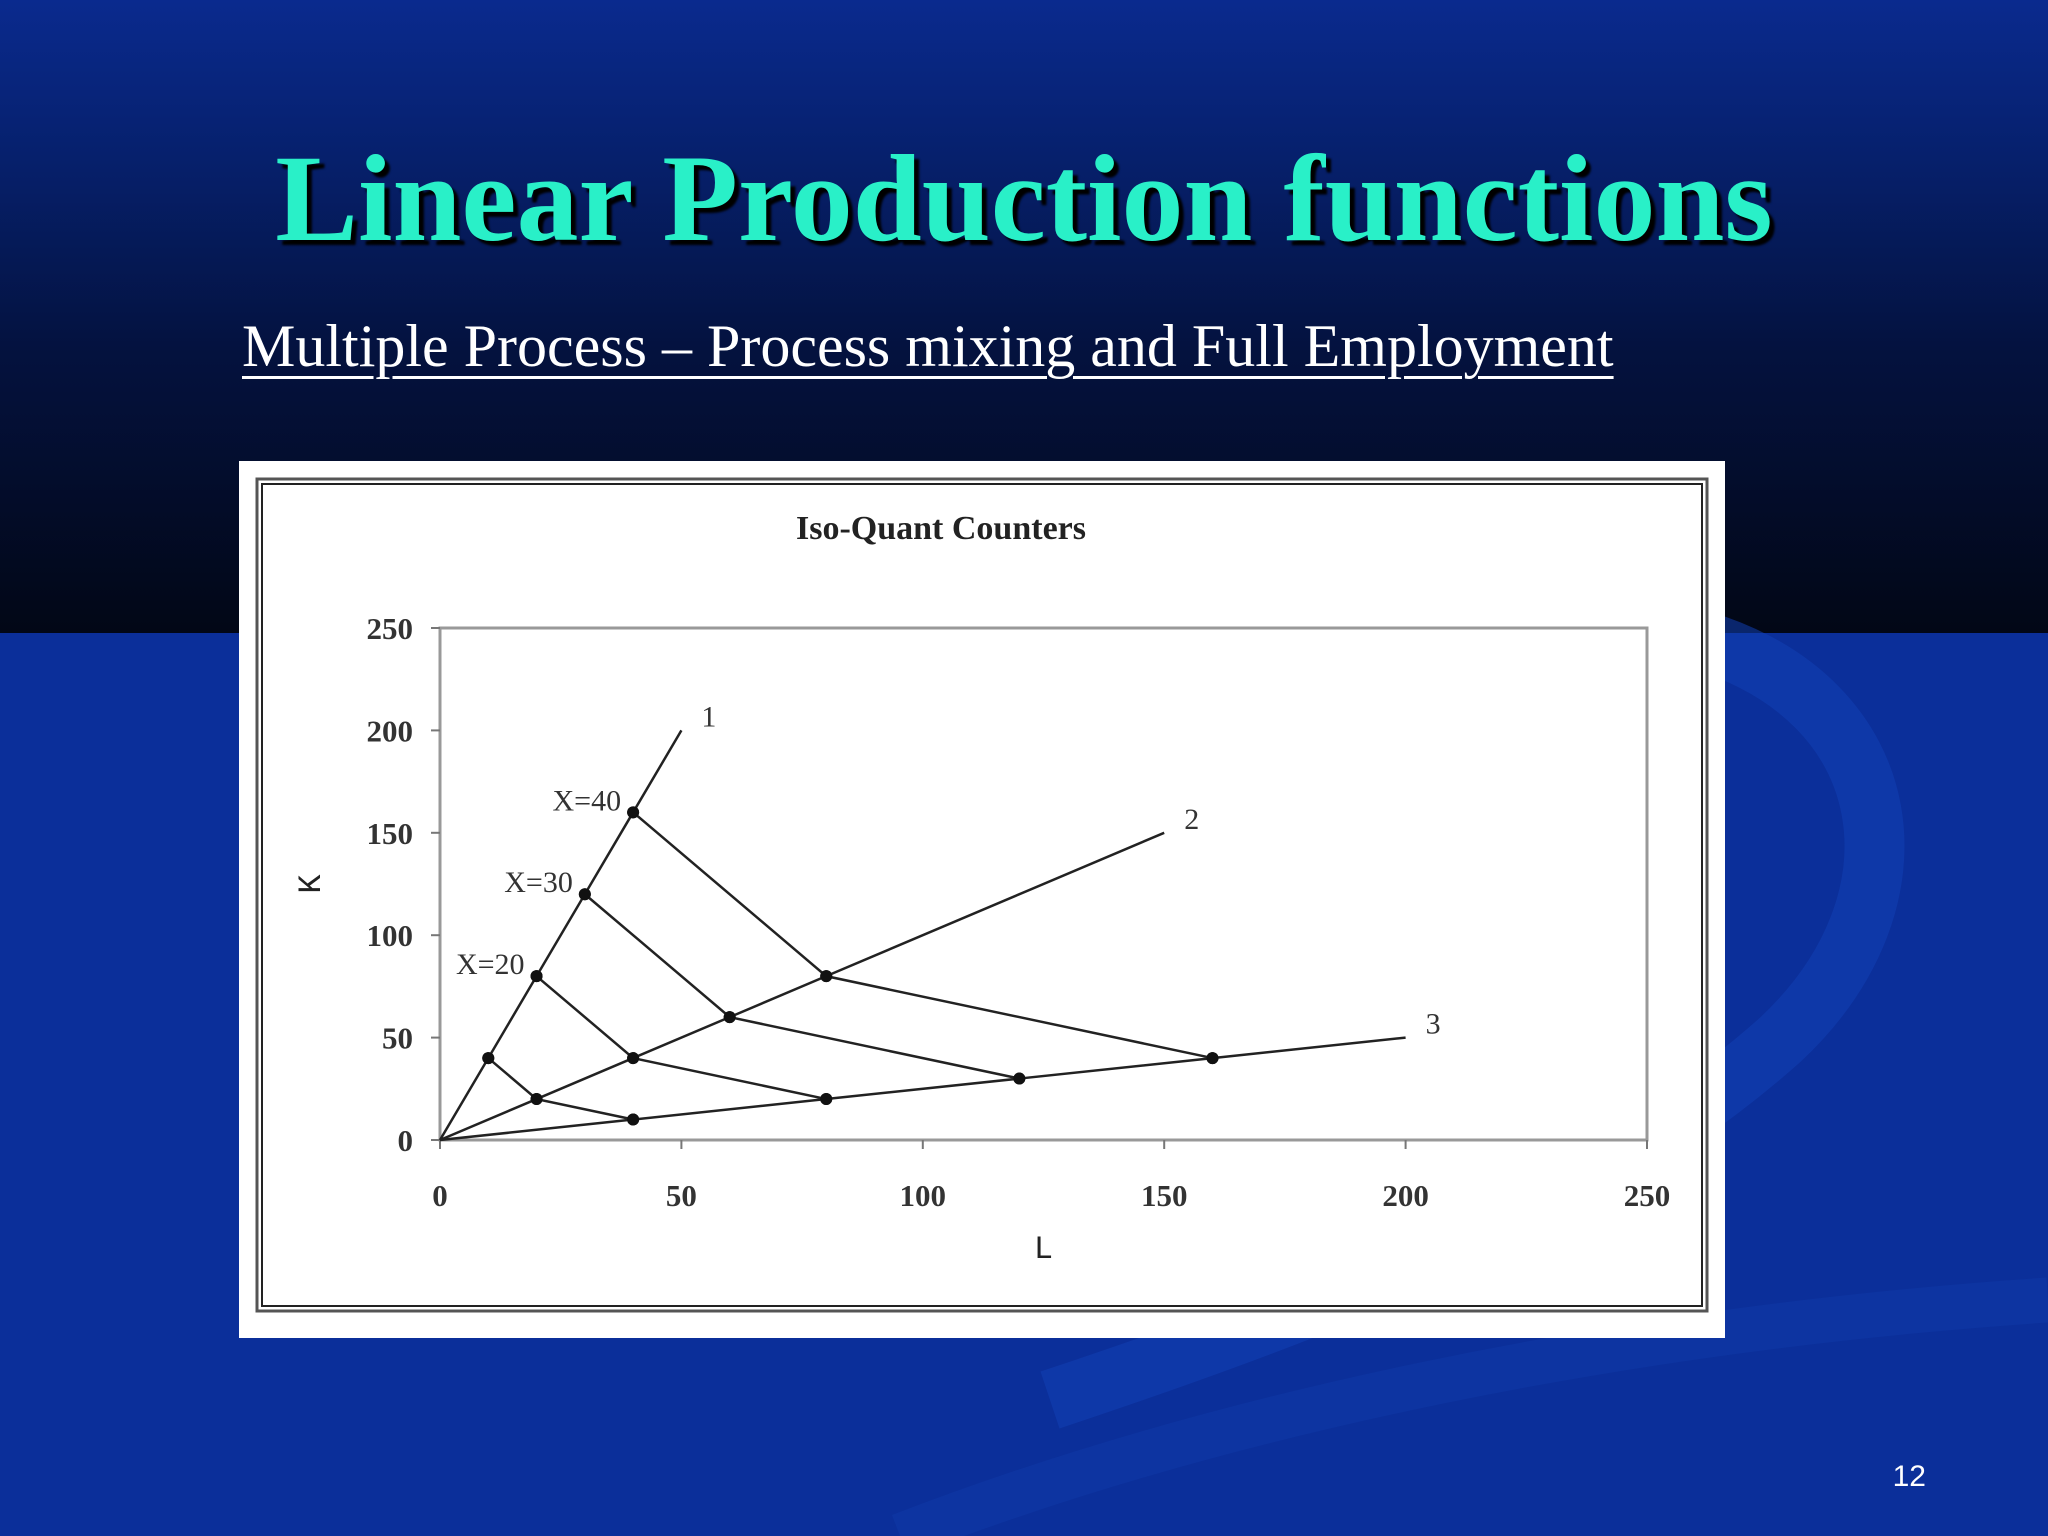  Describe the element at coordinates (681, 1195) in the screenshot. I see `x-tick-label: 50` at that location.